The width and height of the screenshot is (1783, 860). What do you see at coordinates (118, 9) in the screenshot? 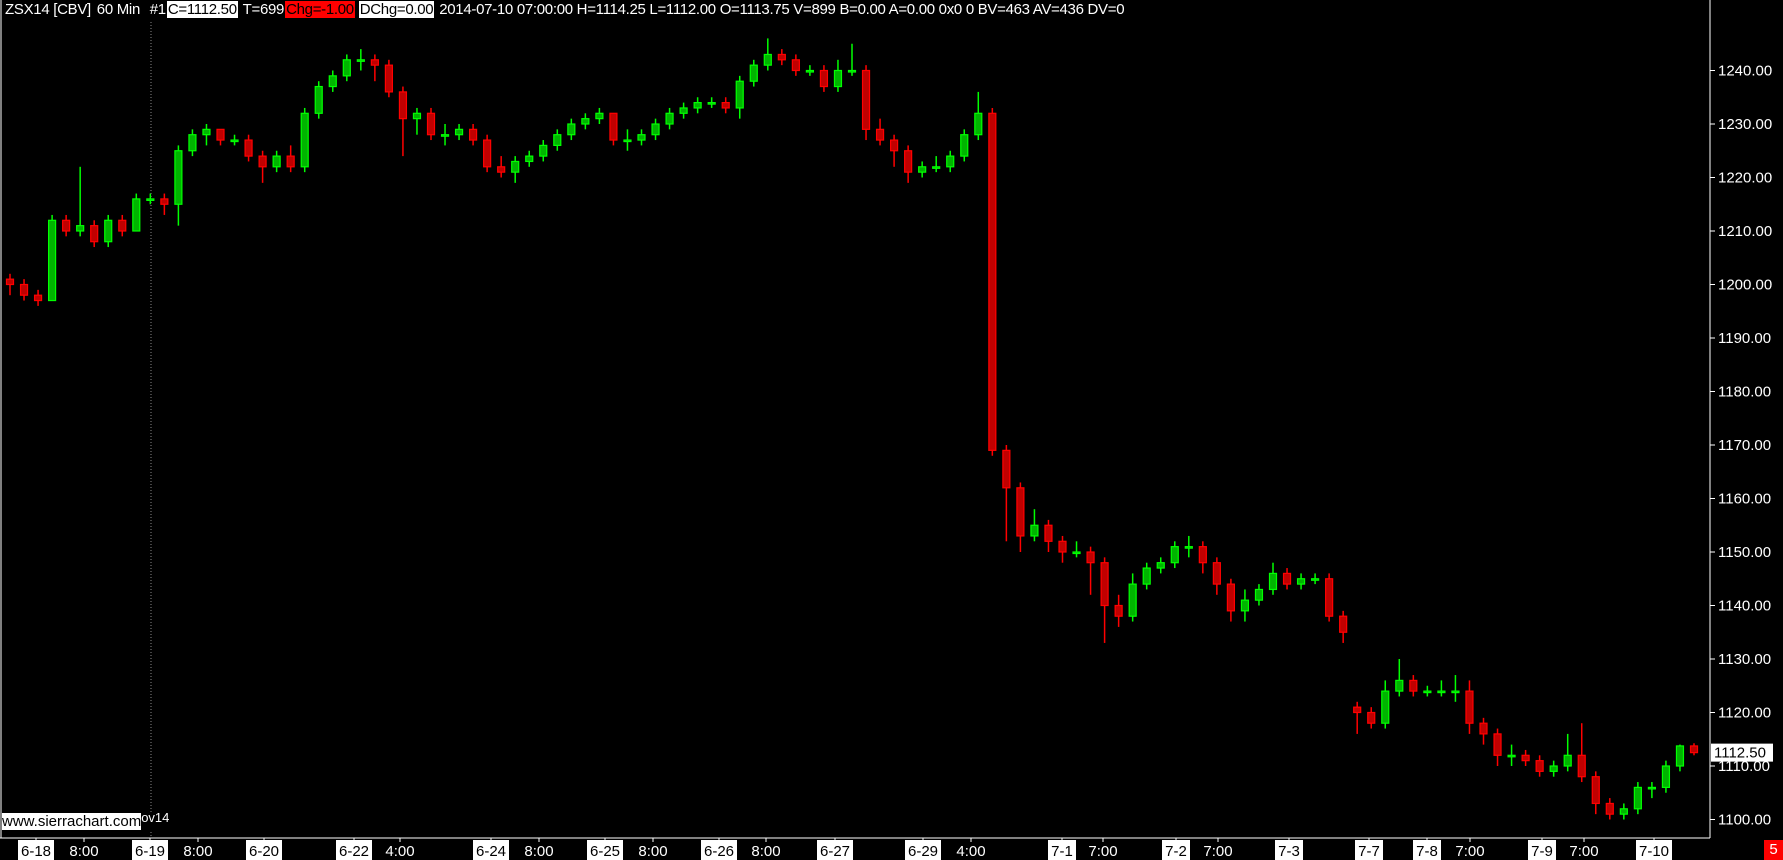
I see `interval-label: 60 Min` at bounding box center [118, 9].